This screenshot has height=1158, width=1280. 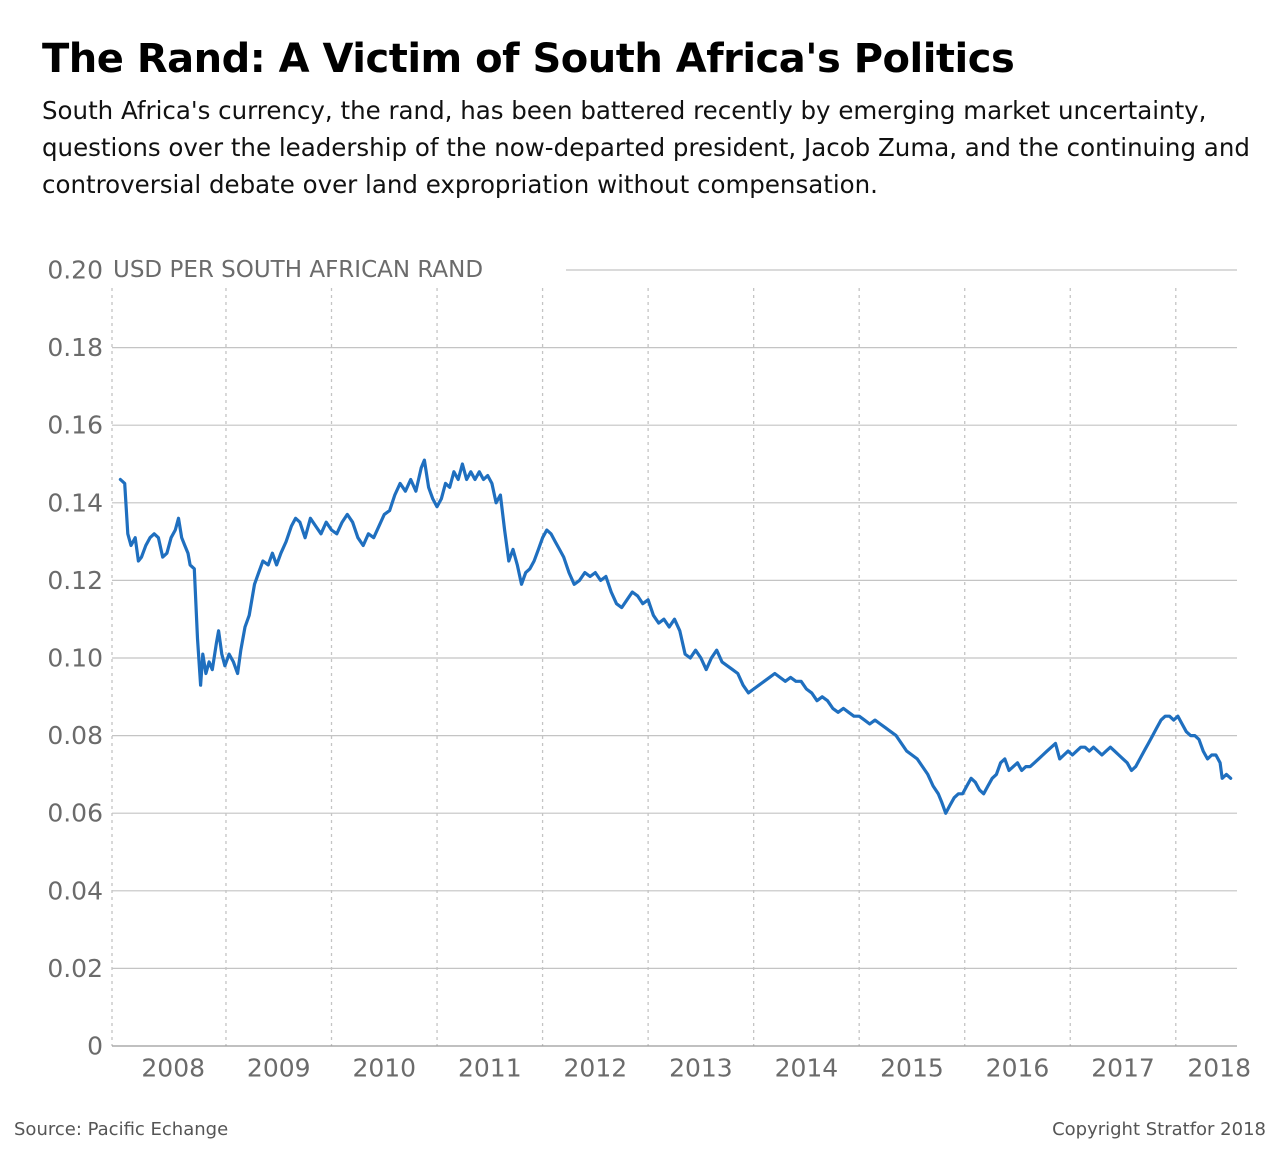 I want to click on y-tick-label: 0.12, so click(x=75, y=580).